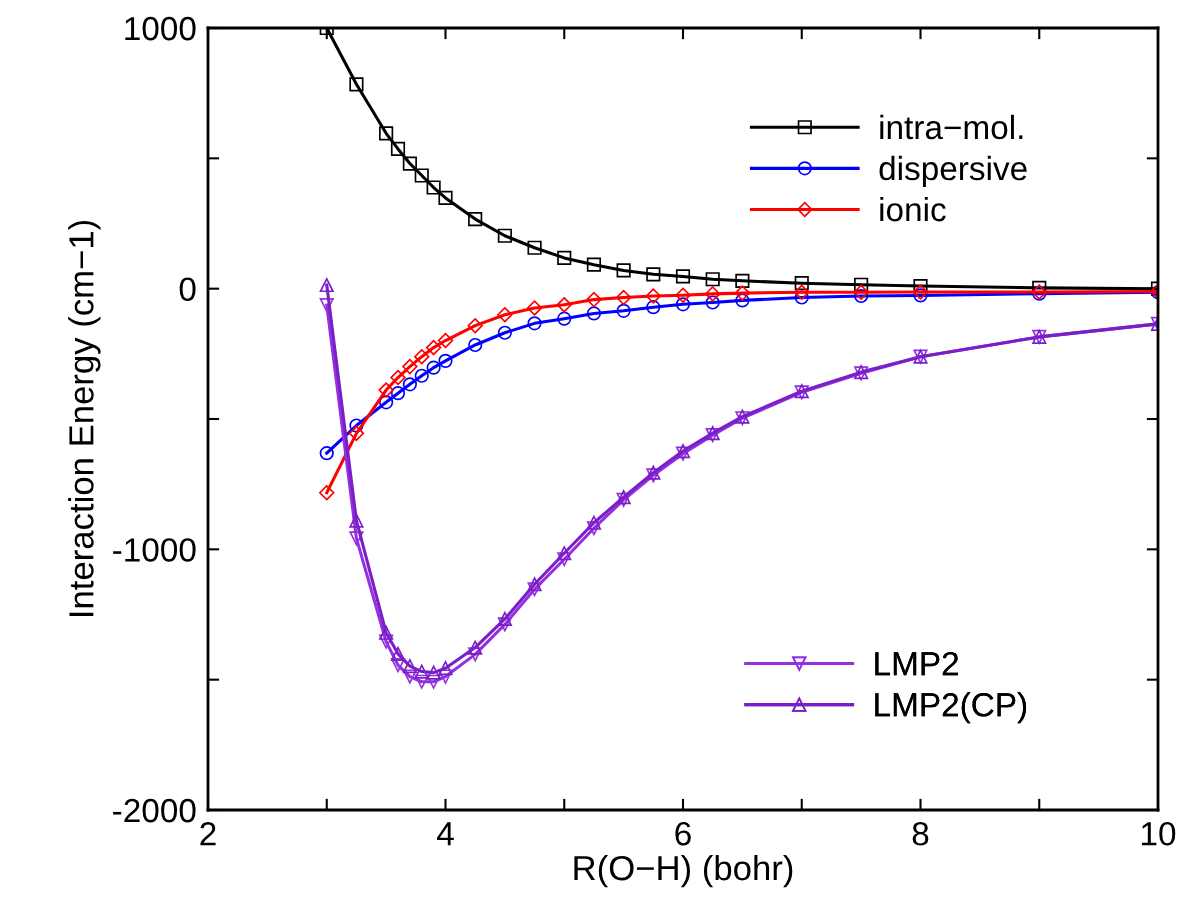  What do you see at coordinates (920, 833) in the screenshot?
I see `x-tick-label: 8` at bounding box center [920, 833].